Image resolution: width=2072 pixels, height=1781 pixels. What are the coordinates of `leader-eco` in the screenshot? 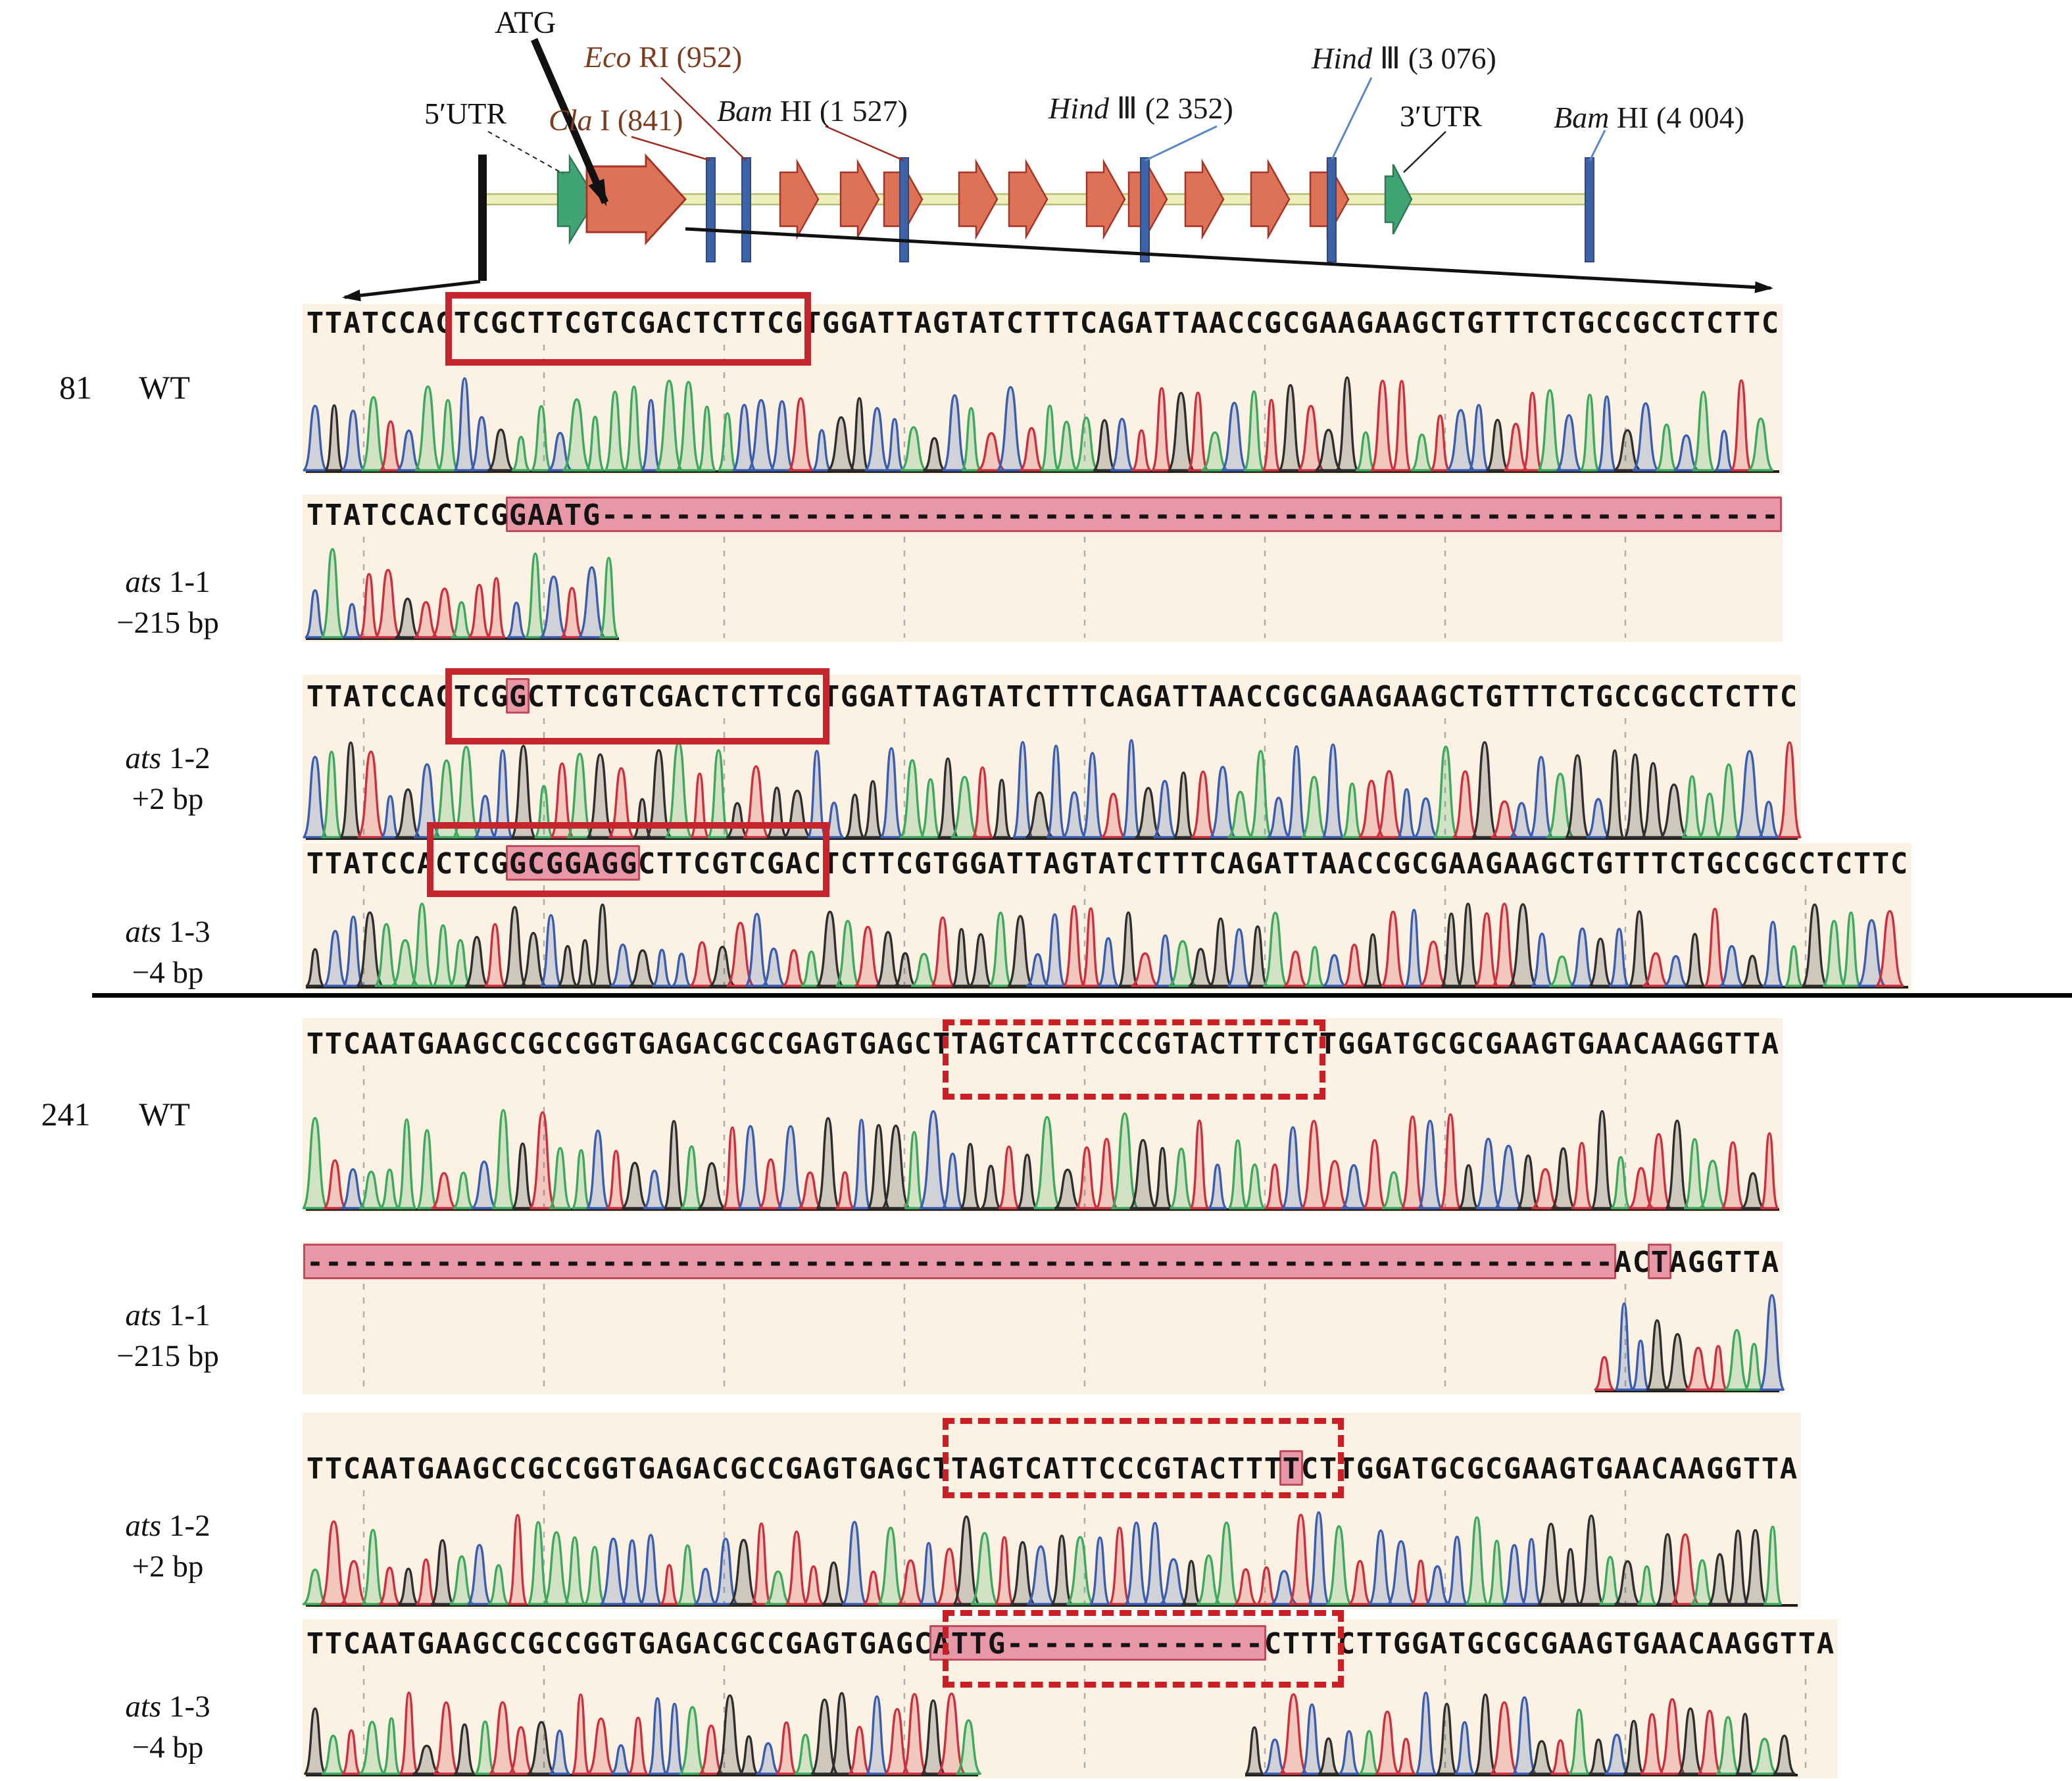 It's located at (703, 119).